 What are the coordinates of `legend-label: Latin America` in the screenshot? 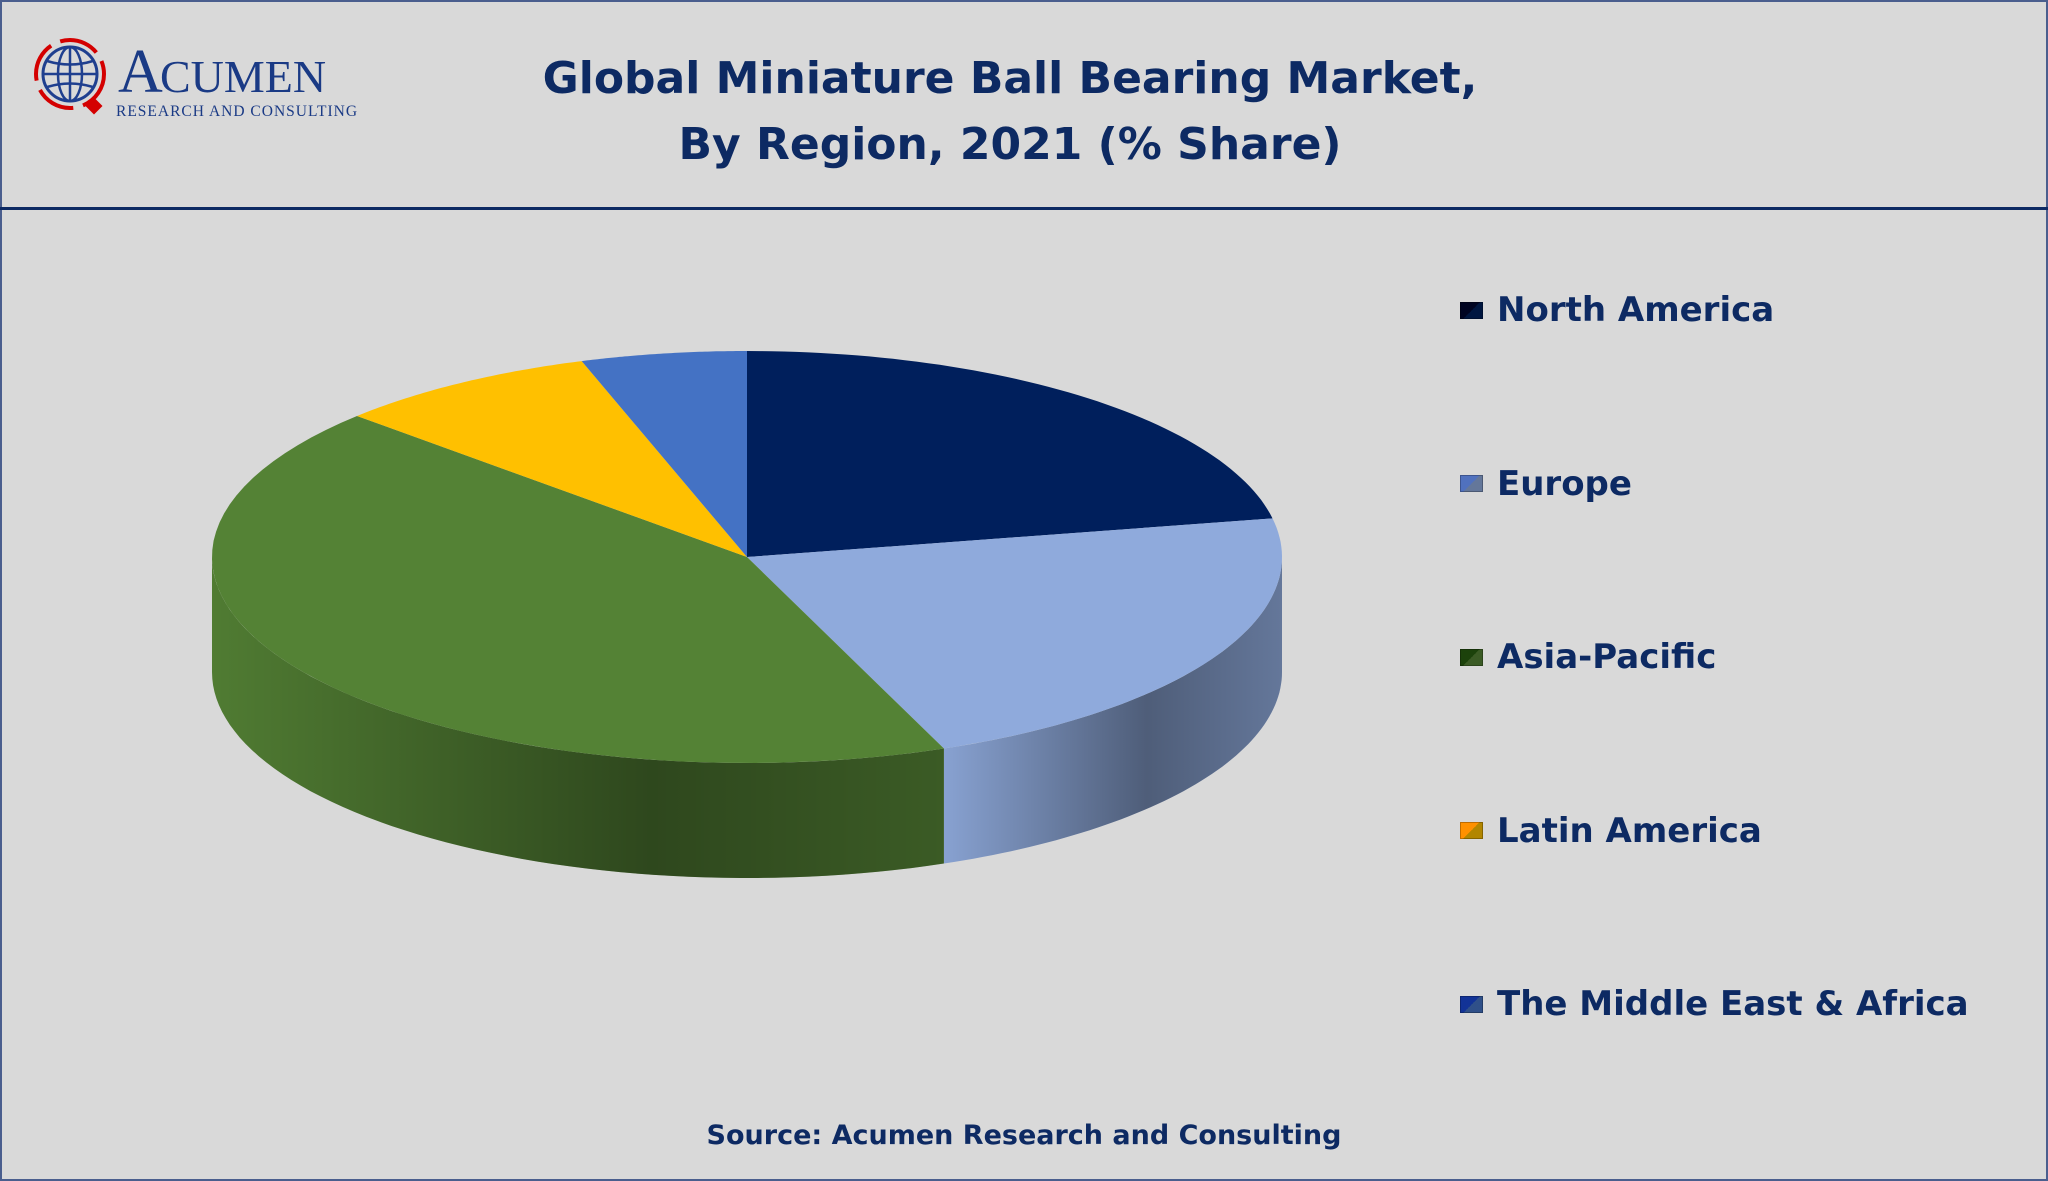 It's located at (1629, 830).